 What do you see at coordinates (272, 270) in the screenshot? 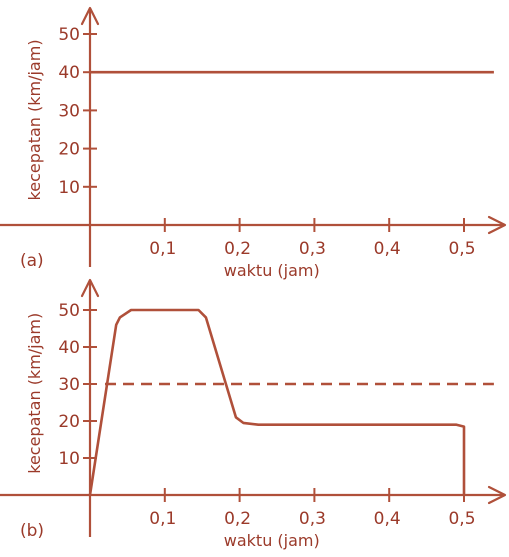
I see `x-axis-title-a: waktu (jam)` at bounding box center [272, 270].